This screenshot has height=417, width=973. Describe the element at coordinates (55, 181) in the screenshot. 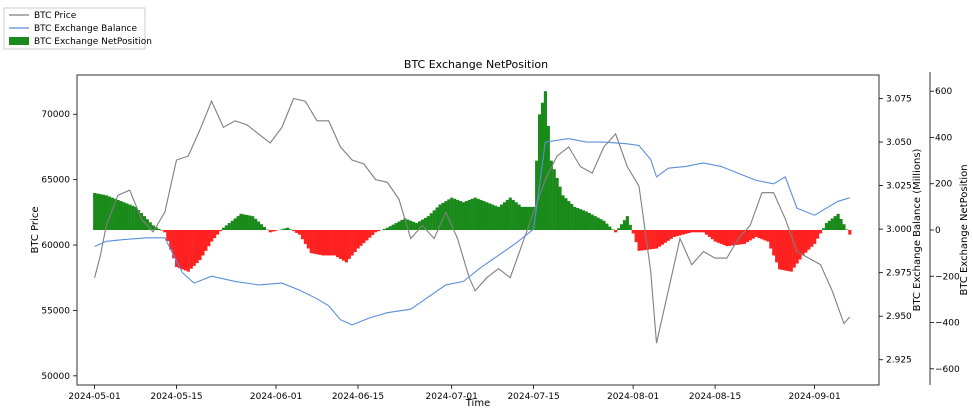

I see `y-left-tick-label: 65000` at that location.